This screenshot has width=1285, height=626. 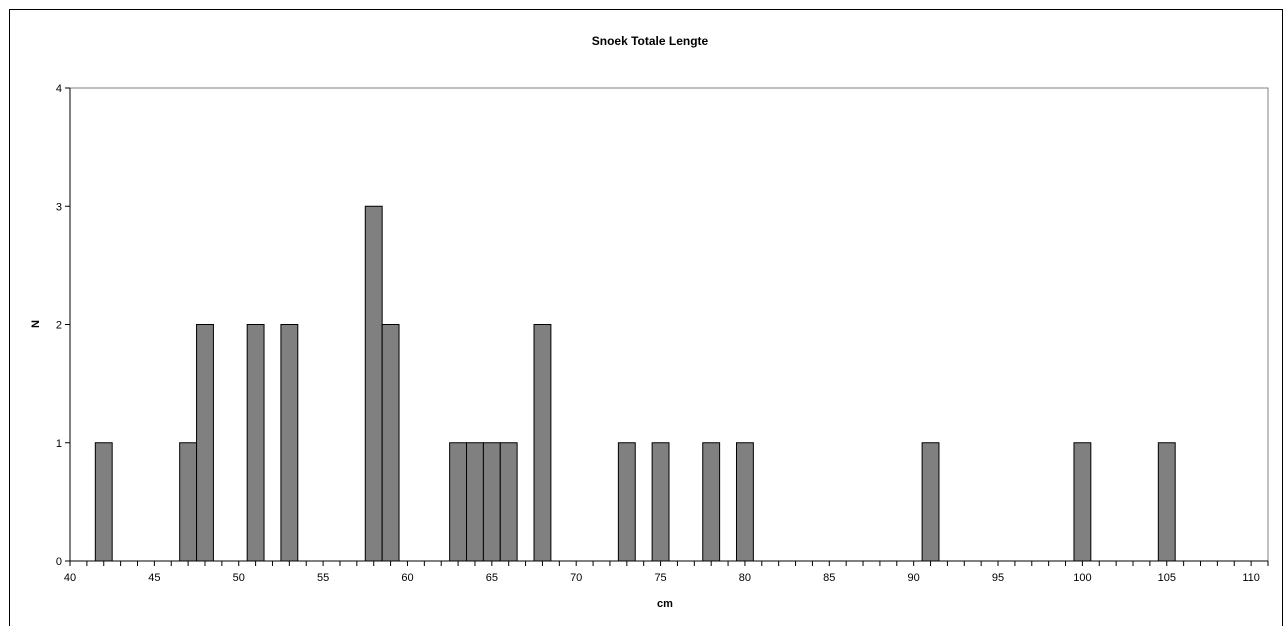 What do you see at coordinates (59, 89) in the screenshot?
I see `y-tick-label: 4` at bounding box center [59, 89].